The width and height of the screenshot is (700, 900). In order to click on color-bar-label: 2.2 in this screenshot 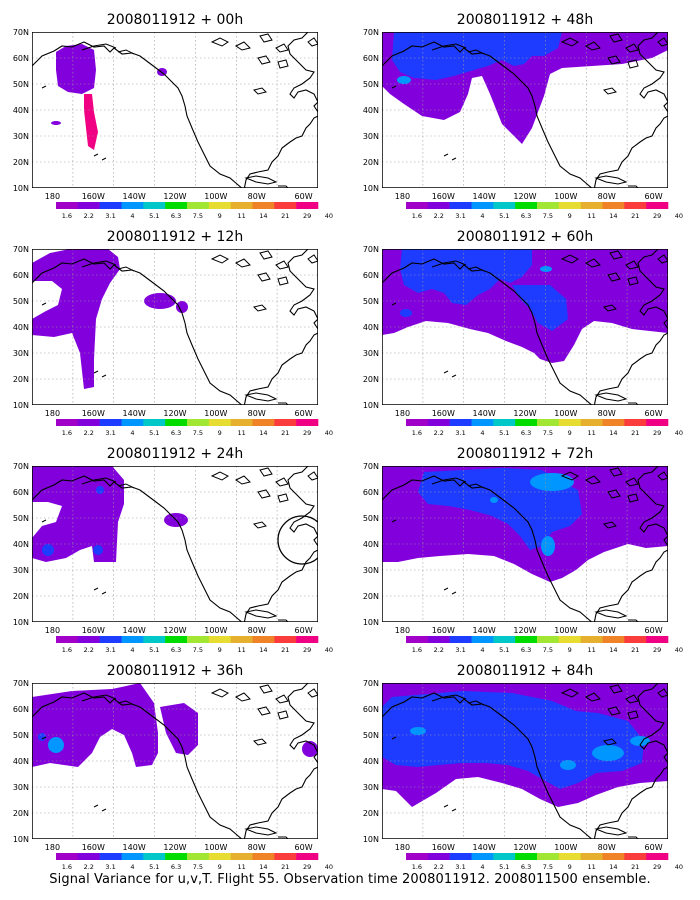, I will do `click(89, 433)`.